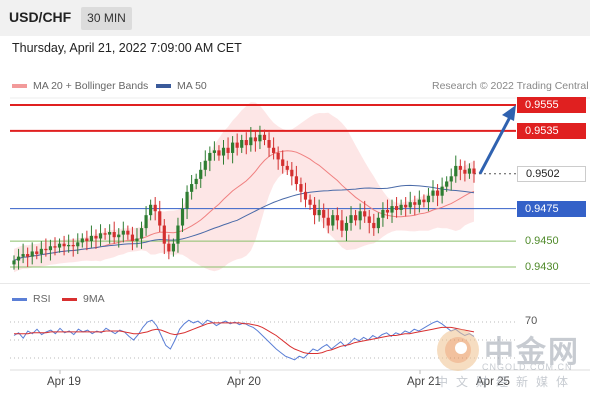 This screenshot has width=590, height=400. What do you see at coordinates (458, 350) in the screenshot?
I see `watermark-emblem-icon` at bounding box center [458, 350].